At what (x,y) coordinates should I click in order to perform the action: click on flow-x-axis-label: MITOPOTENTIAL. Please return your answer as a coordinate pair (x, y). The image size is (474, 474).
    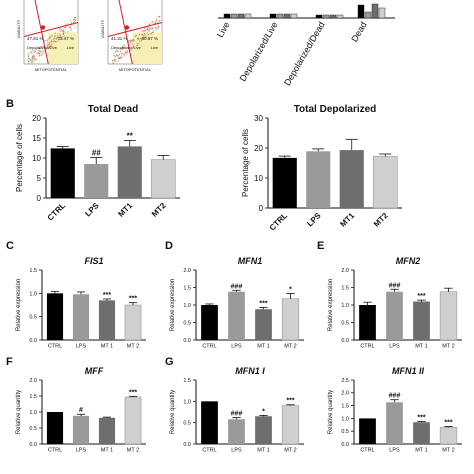
    Looking at the image, I should click on (51, 69).